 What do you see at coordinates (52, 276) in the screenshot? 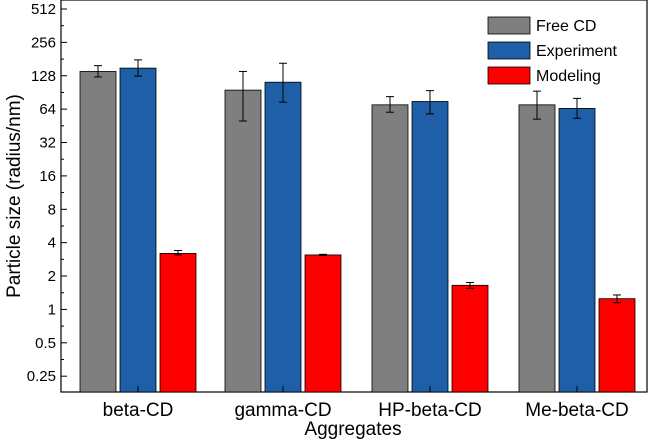
I see `y-tick-label: 2` at bounding box center [52, 276].